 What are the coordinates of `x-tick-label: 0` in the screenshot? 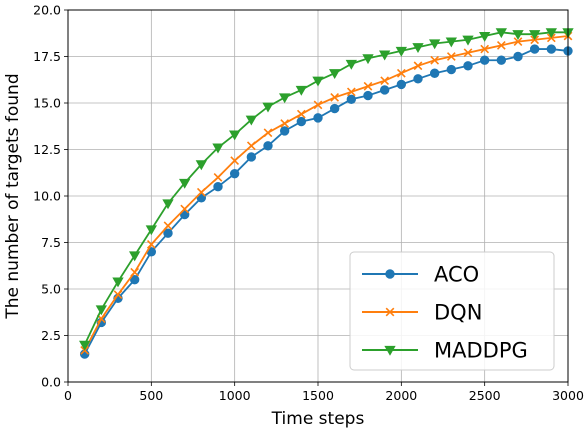 It's located at (68, 395).